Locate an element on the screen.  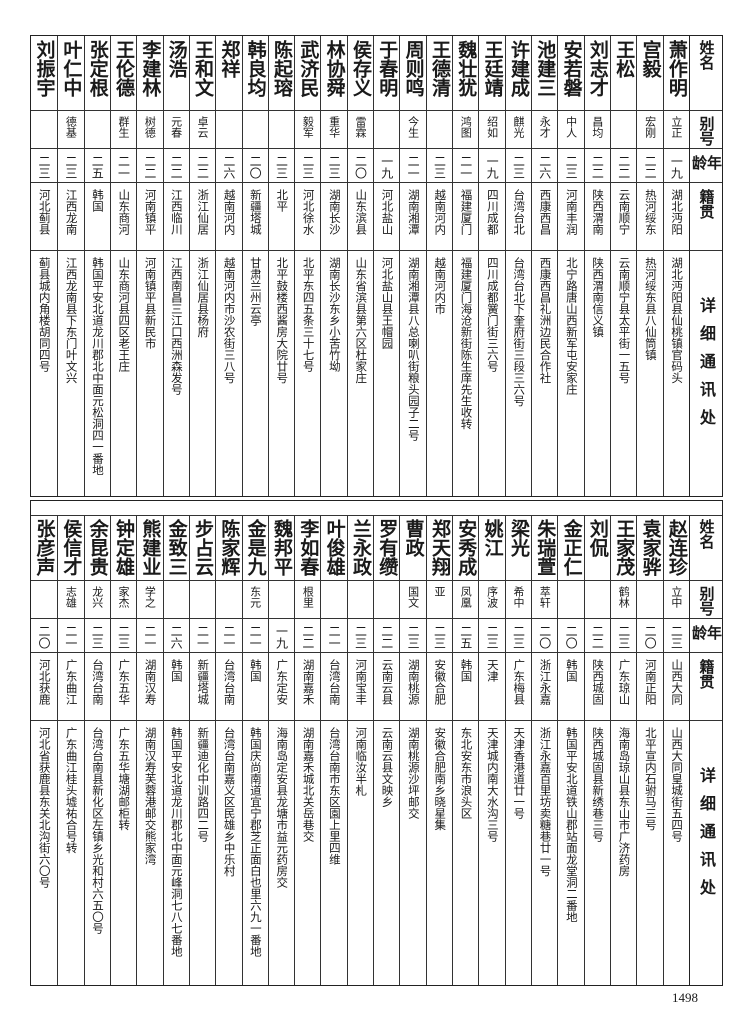
alias-cell: 东元 is located at coordinates (255, 600).